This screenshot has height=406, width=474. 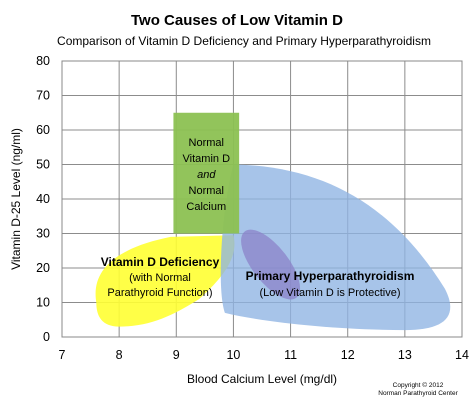 I want to click on x-tick-label: 7, so click(x=62, y=355).